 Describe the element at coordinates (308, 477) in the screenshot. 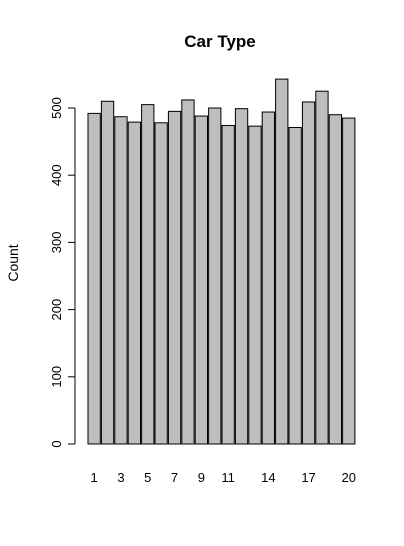

I see `x-tick-label: 17` at that location.